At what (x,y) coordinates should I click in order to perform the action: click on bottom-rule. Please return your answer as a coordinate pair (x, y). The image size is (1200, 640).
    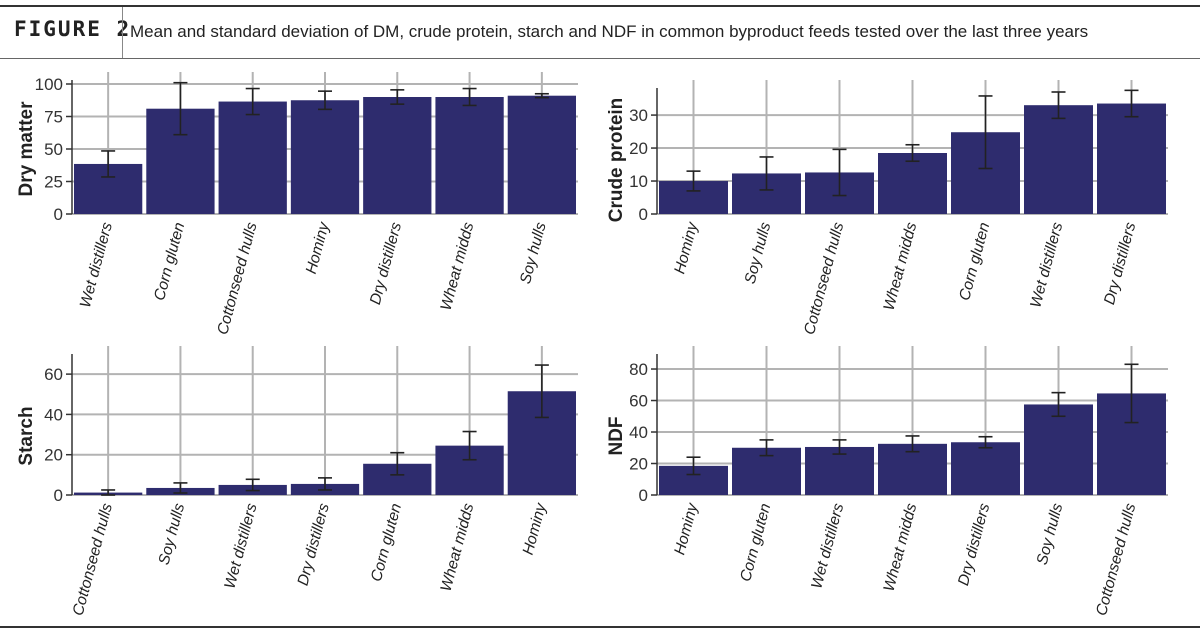
    Looking at the image, I should click on (600, 627).